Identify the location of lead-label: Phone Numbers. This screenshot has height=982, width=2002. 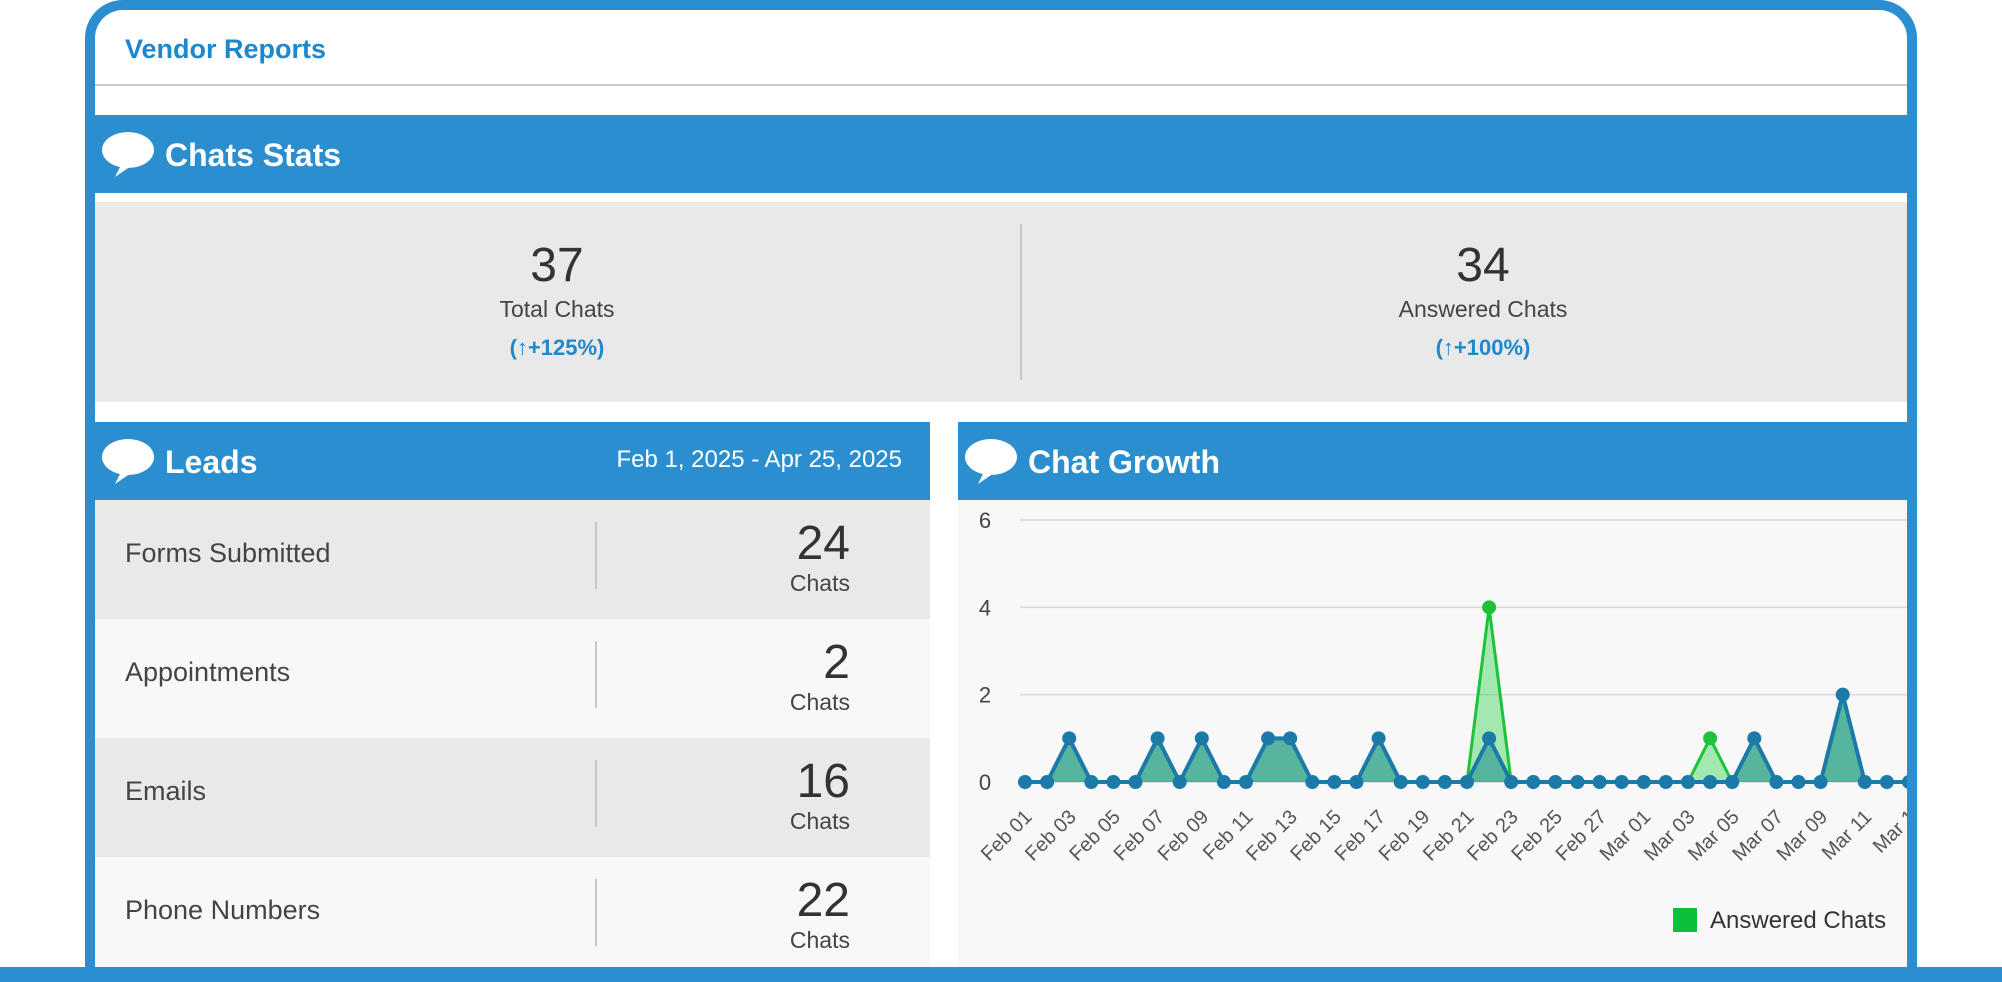
(223, 910).